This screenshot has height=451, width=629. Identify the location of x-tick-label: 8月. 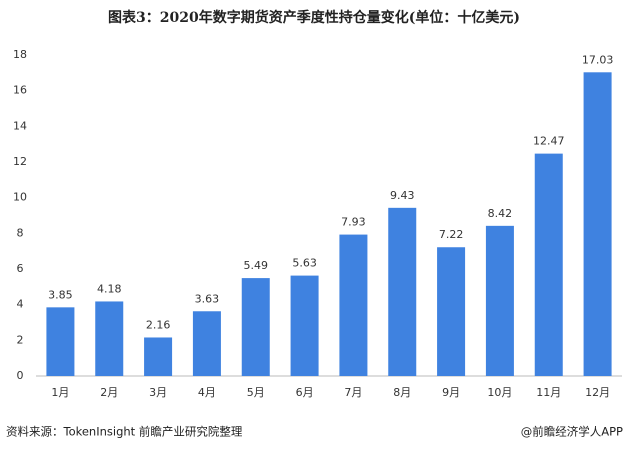
(402, 392).